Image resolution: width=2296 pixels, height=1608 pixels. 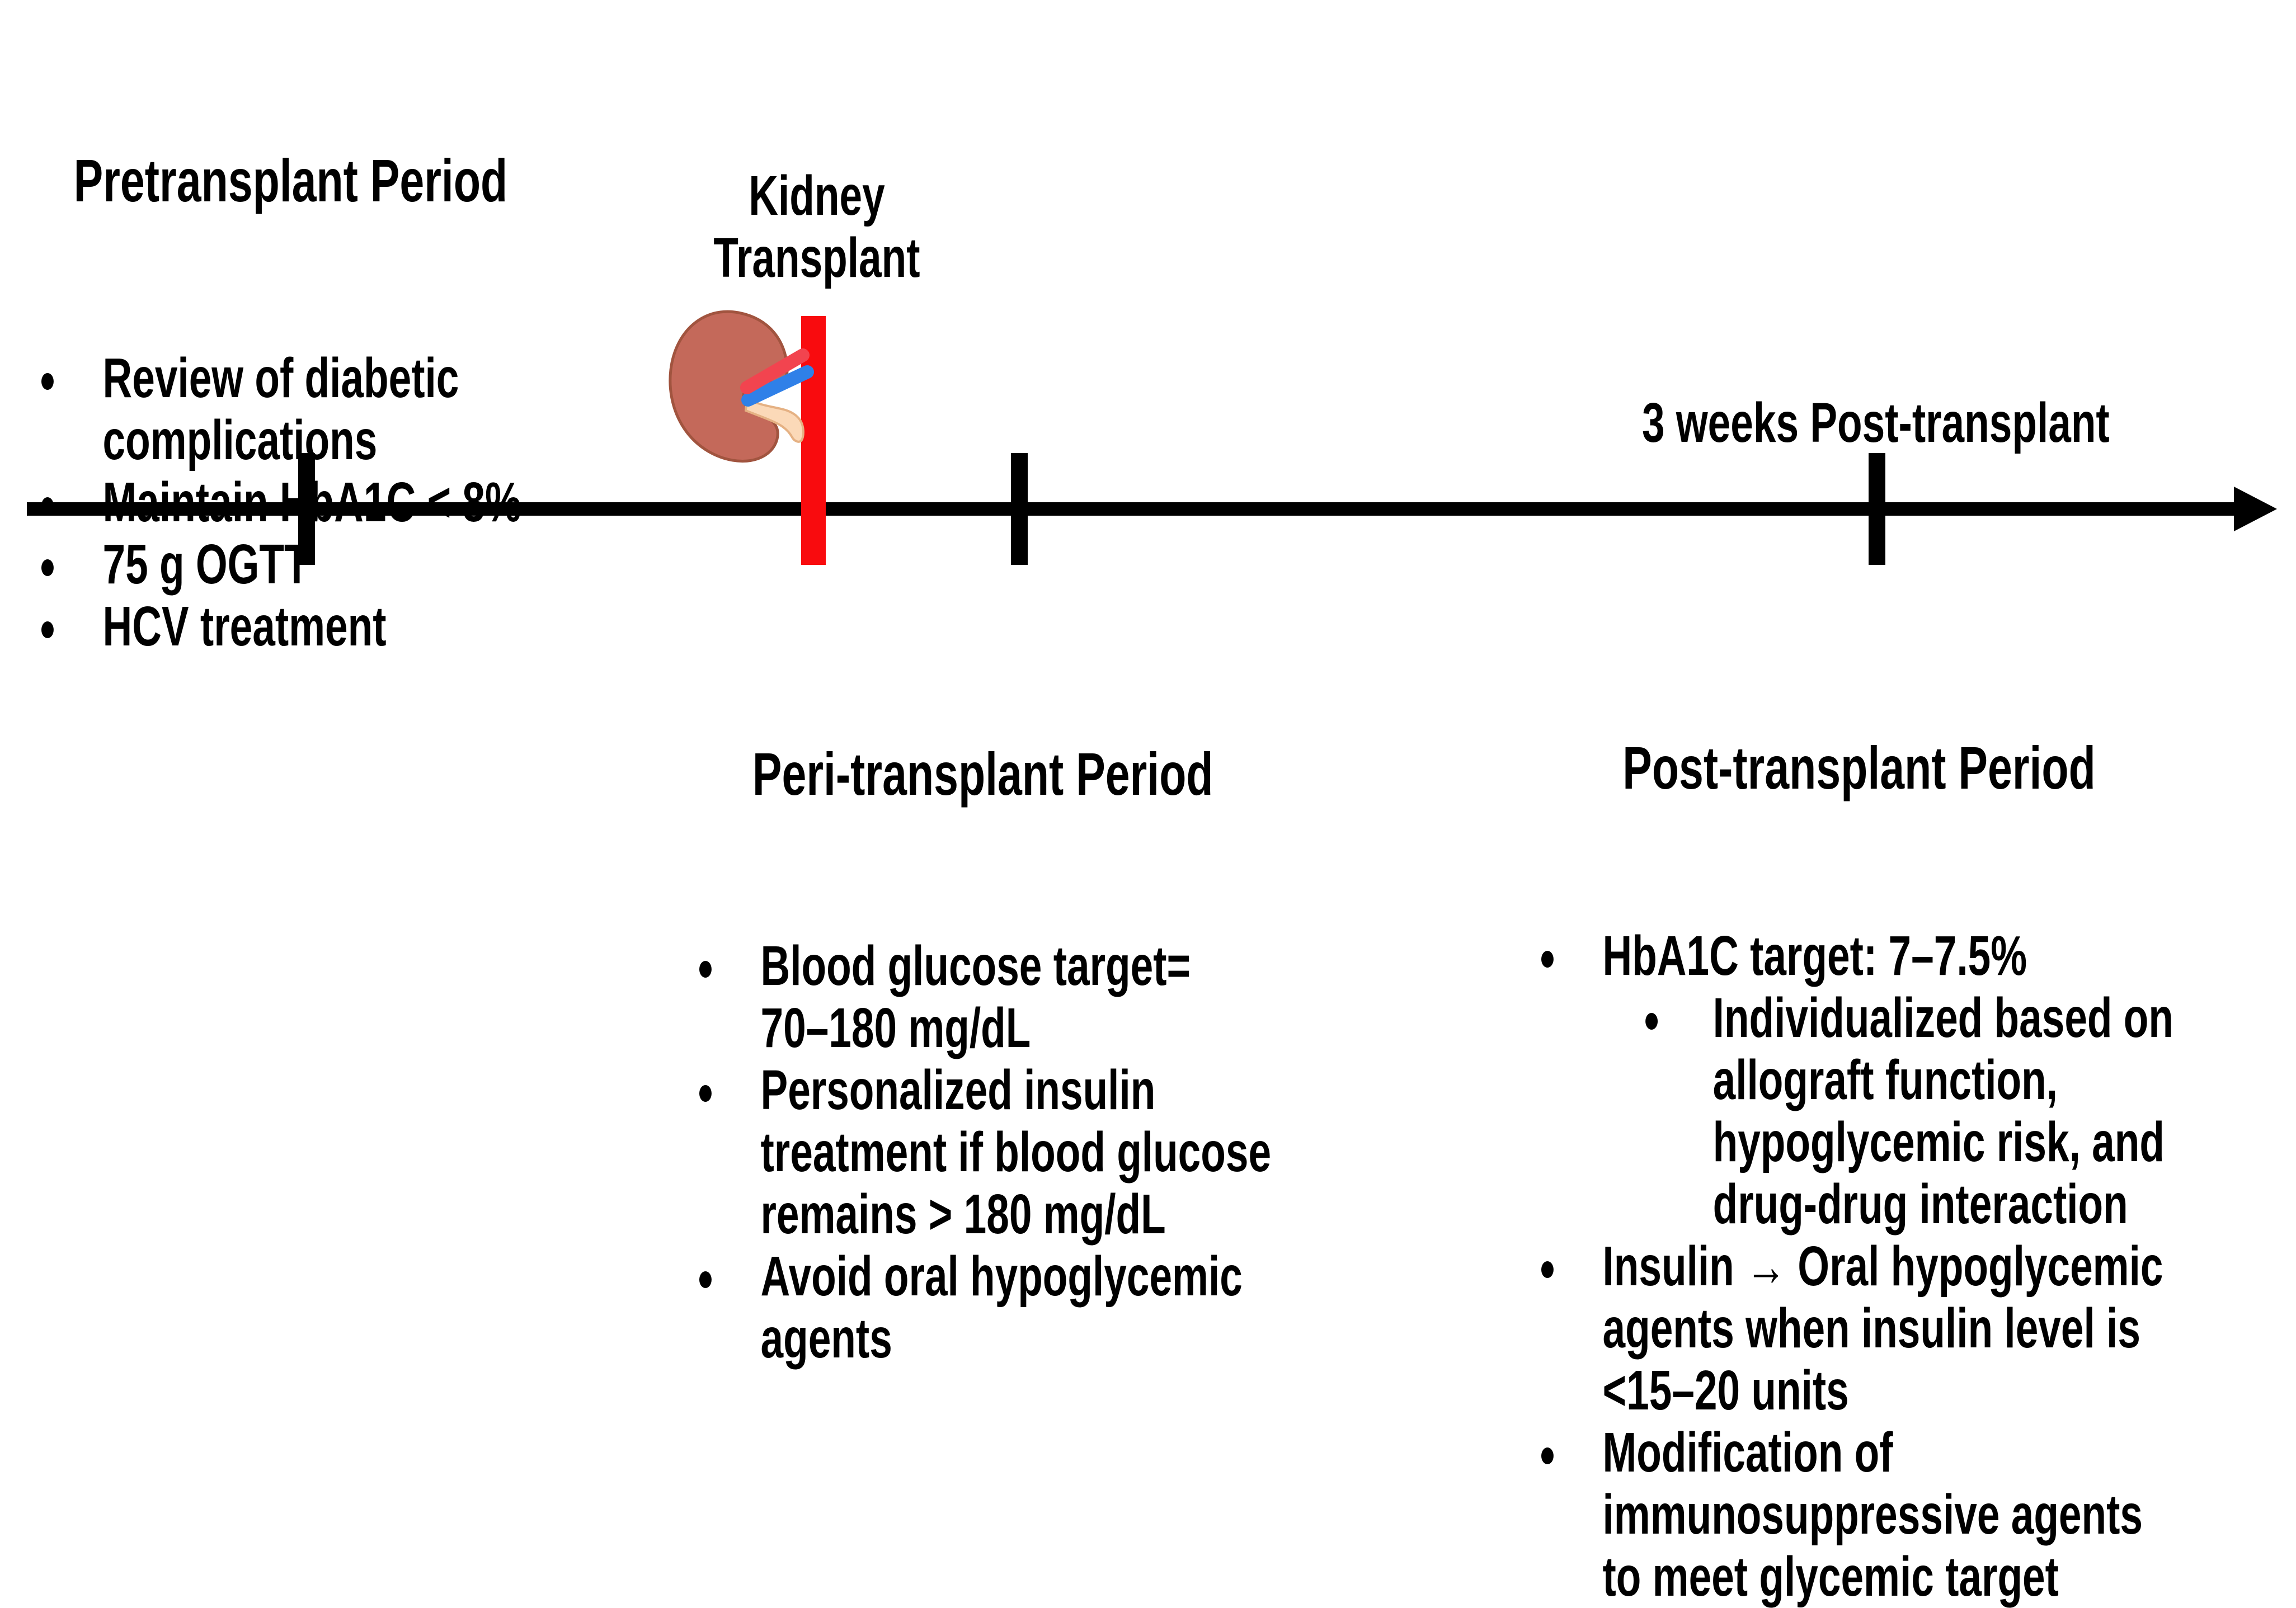 I want to click on bullet-text: Blood glucose target= 70–180 mg/dL, so click(x=976, y=997).